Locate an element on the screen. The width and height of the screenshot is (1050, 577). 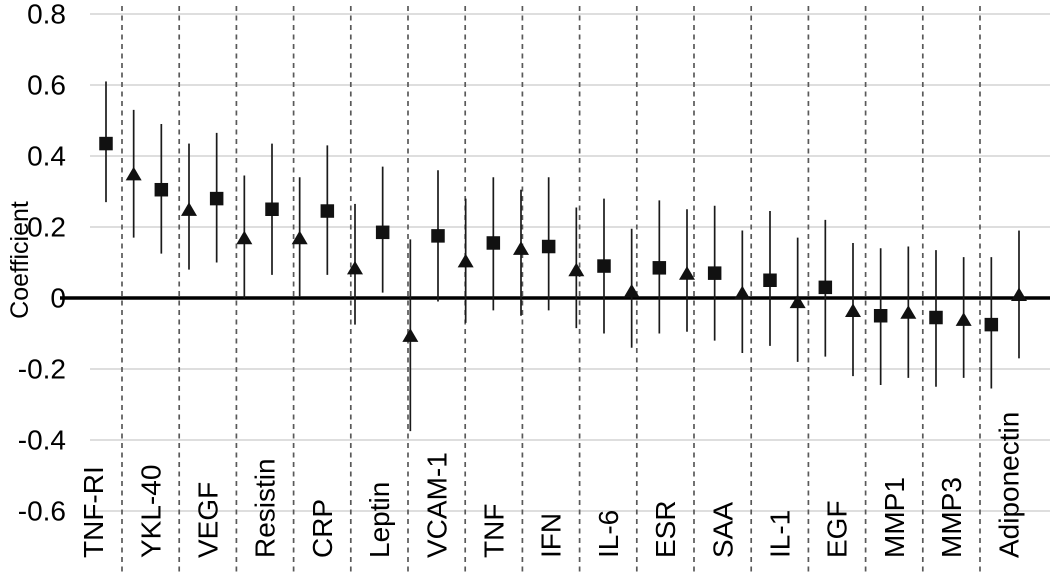
x-category-label: TNF-RI is located at coordinates (93, 512).